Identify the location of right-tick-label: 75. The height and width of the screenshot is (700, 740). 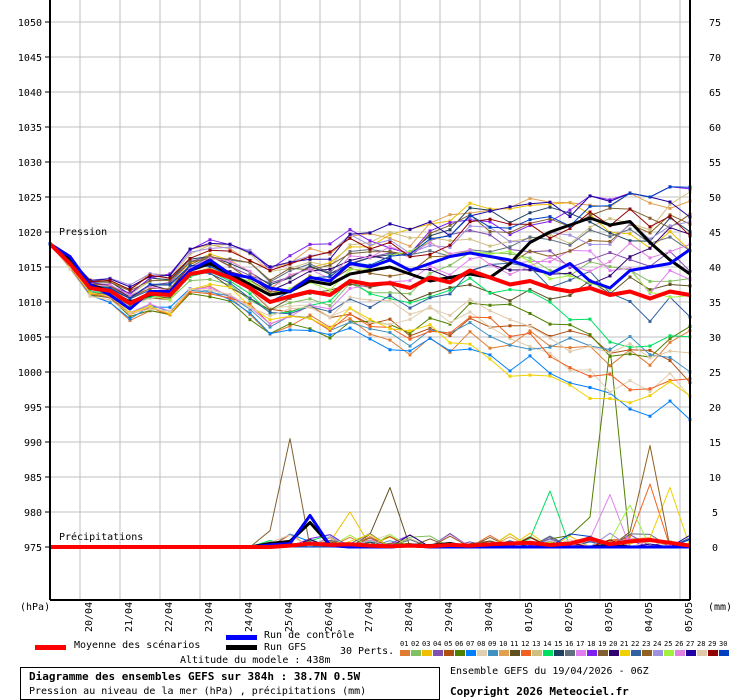
(715, 23).